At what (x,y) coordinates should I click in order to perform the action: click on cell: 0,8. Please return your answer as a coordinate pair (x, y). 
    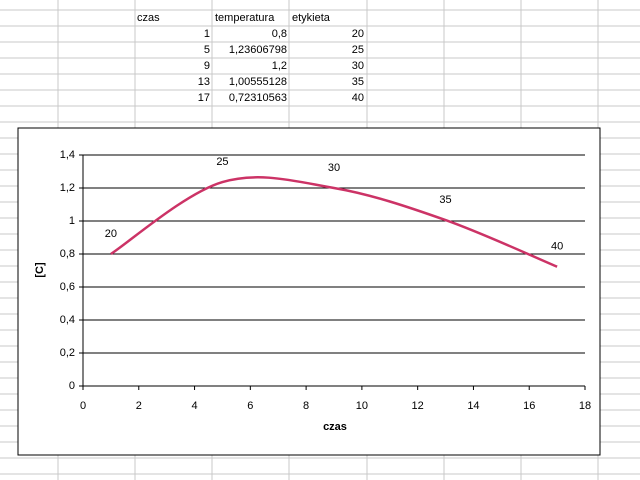
    Looking at the image, I should click on (279, 34).